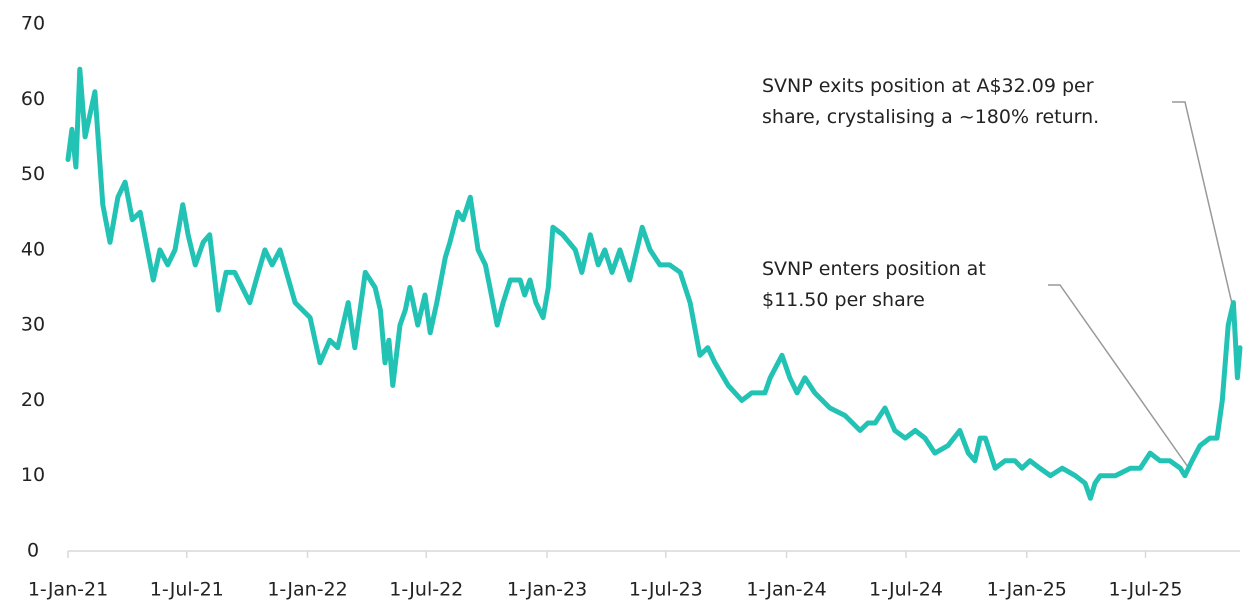 The width and height of the screenshot is (1243, 603). What do you see at coordinates (33, 325) in the screenshot?
I see `y-tick-label: 30` at bounding box center [33, 325].